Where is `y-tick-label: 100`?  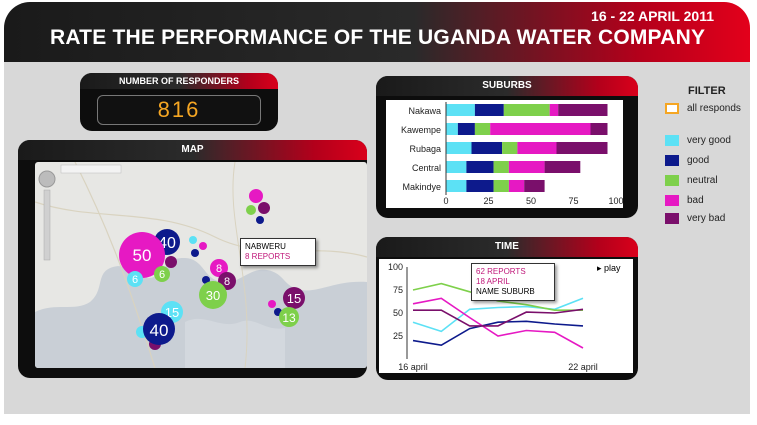 y-tick-label: 100 is located at coordinates (395, 267).